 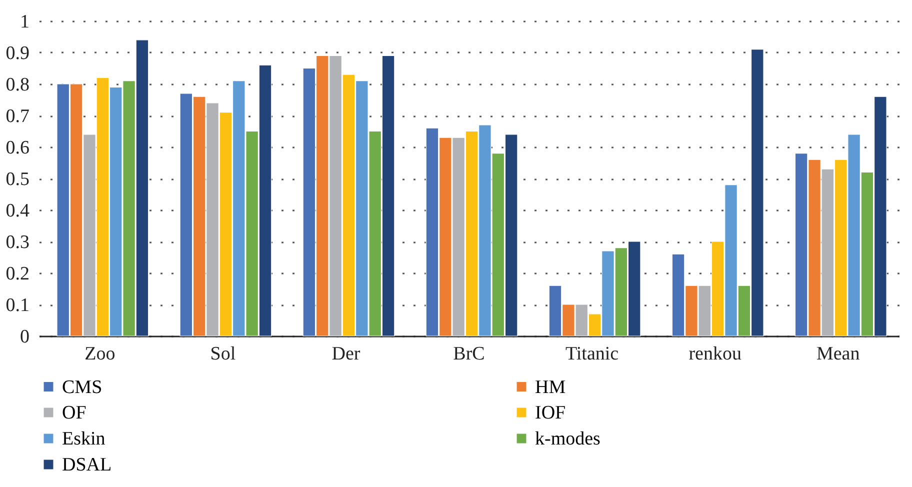 What do you see at coordinates (550, 387) in the screenshot?
I see `legend-label: HM` at bounding box center [550, 387].